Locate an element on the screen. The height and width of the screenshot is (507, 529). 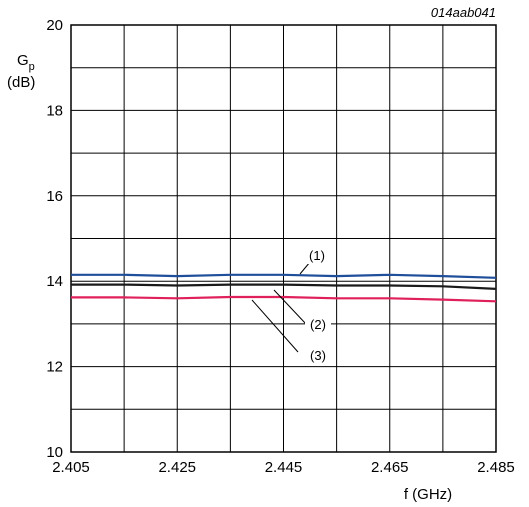
y-tick-label: 20 is located at coordinates (54, 25).